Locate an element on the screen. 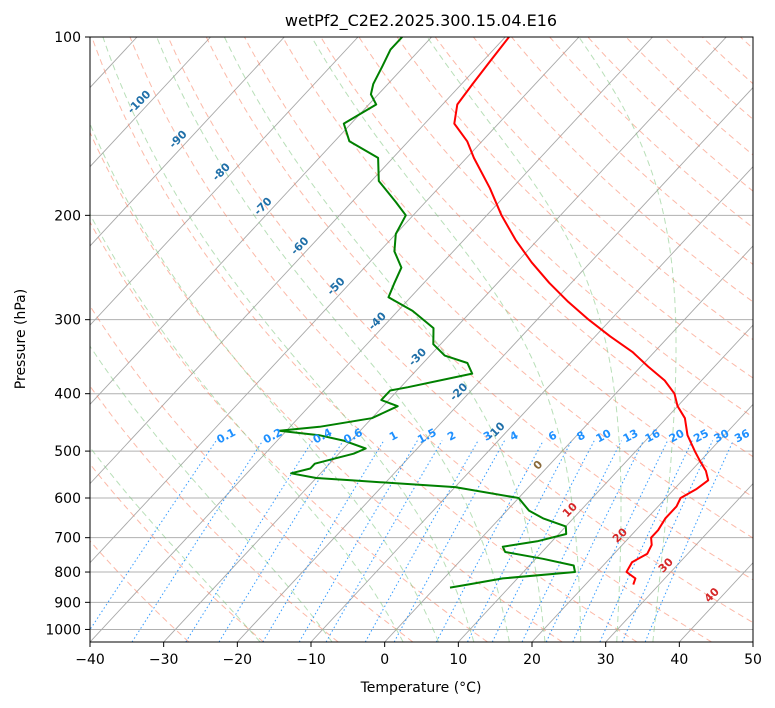 The image size is (775, 708). x-axis-title: Temperature (°C) is located at coordinates (421, 688).